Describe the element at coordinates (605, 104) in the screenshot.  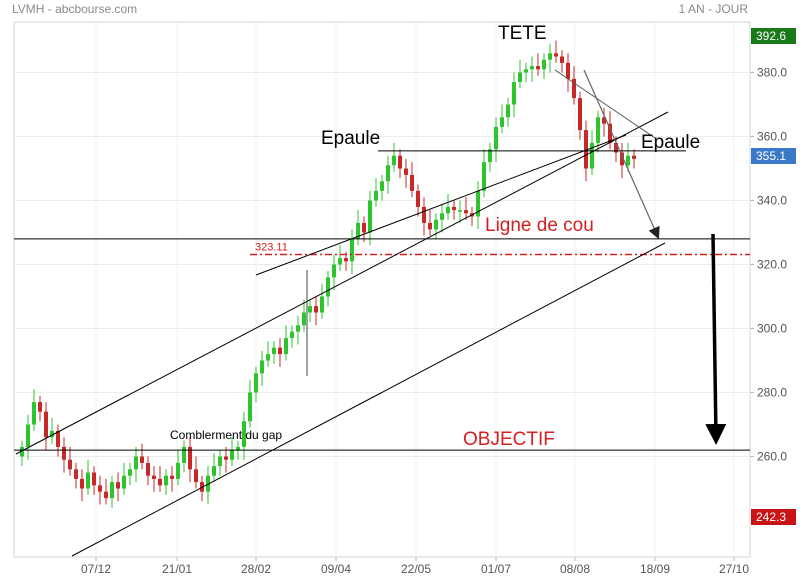
I see `head-downtrend-line` at that location.